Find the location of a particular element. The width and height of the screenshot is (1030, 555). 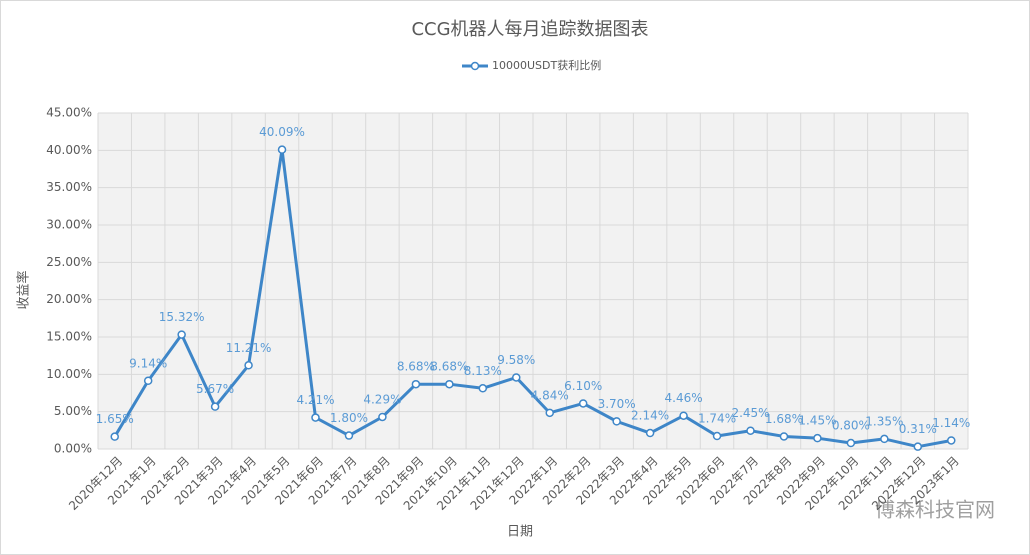

data-label: 6.10% is located at coordinates (583, 386).